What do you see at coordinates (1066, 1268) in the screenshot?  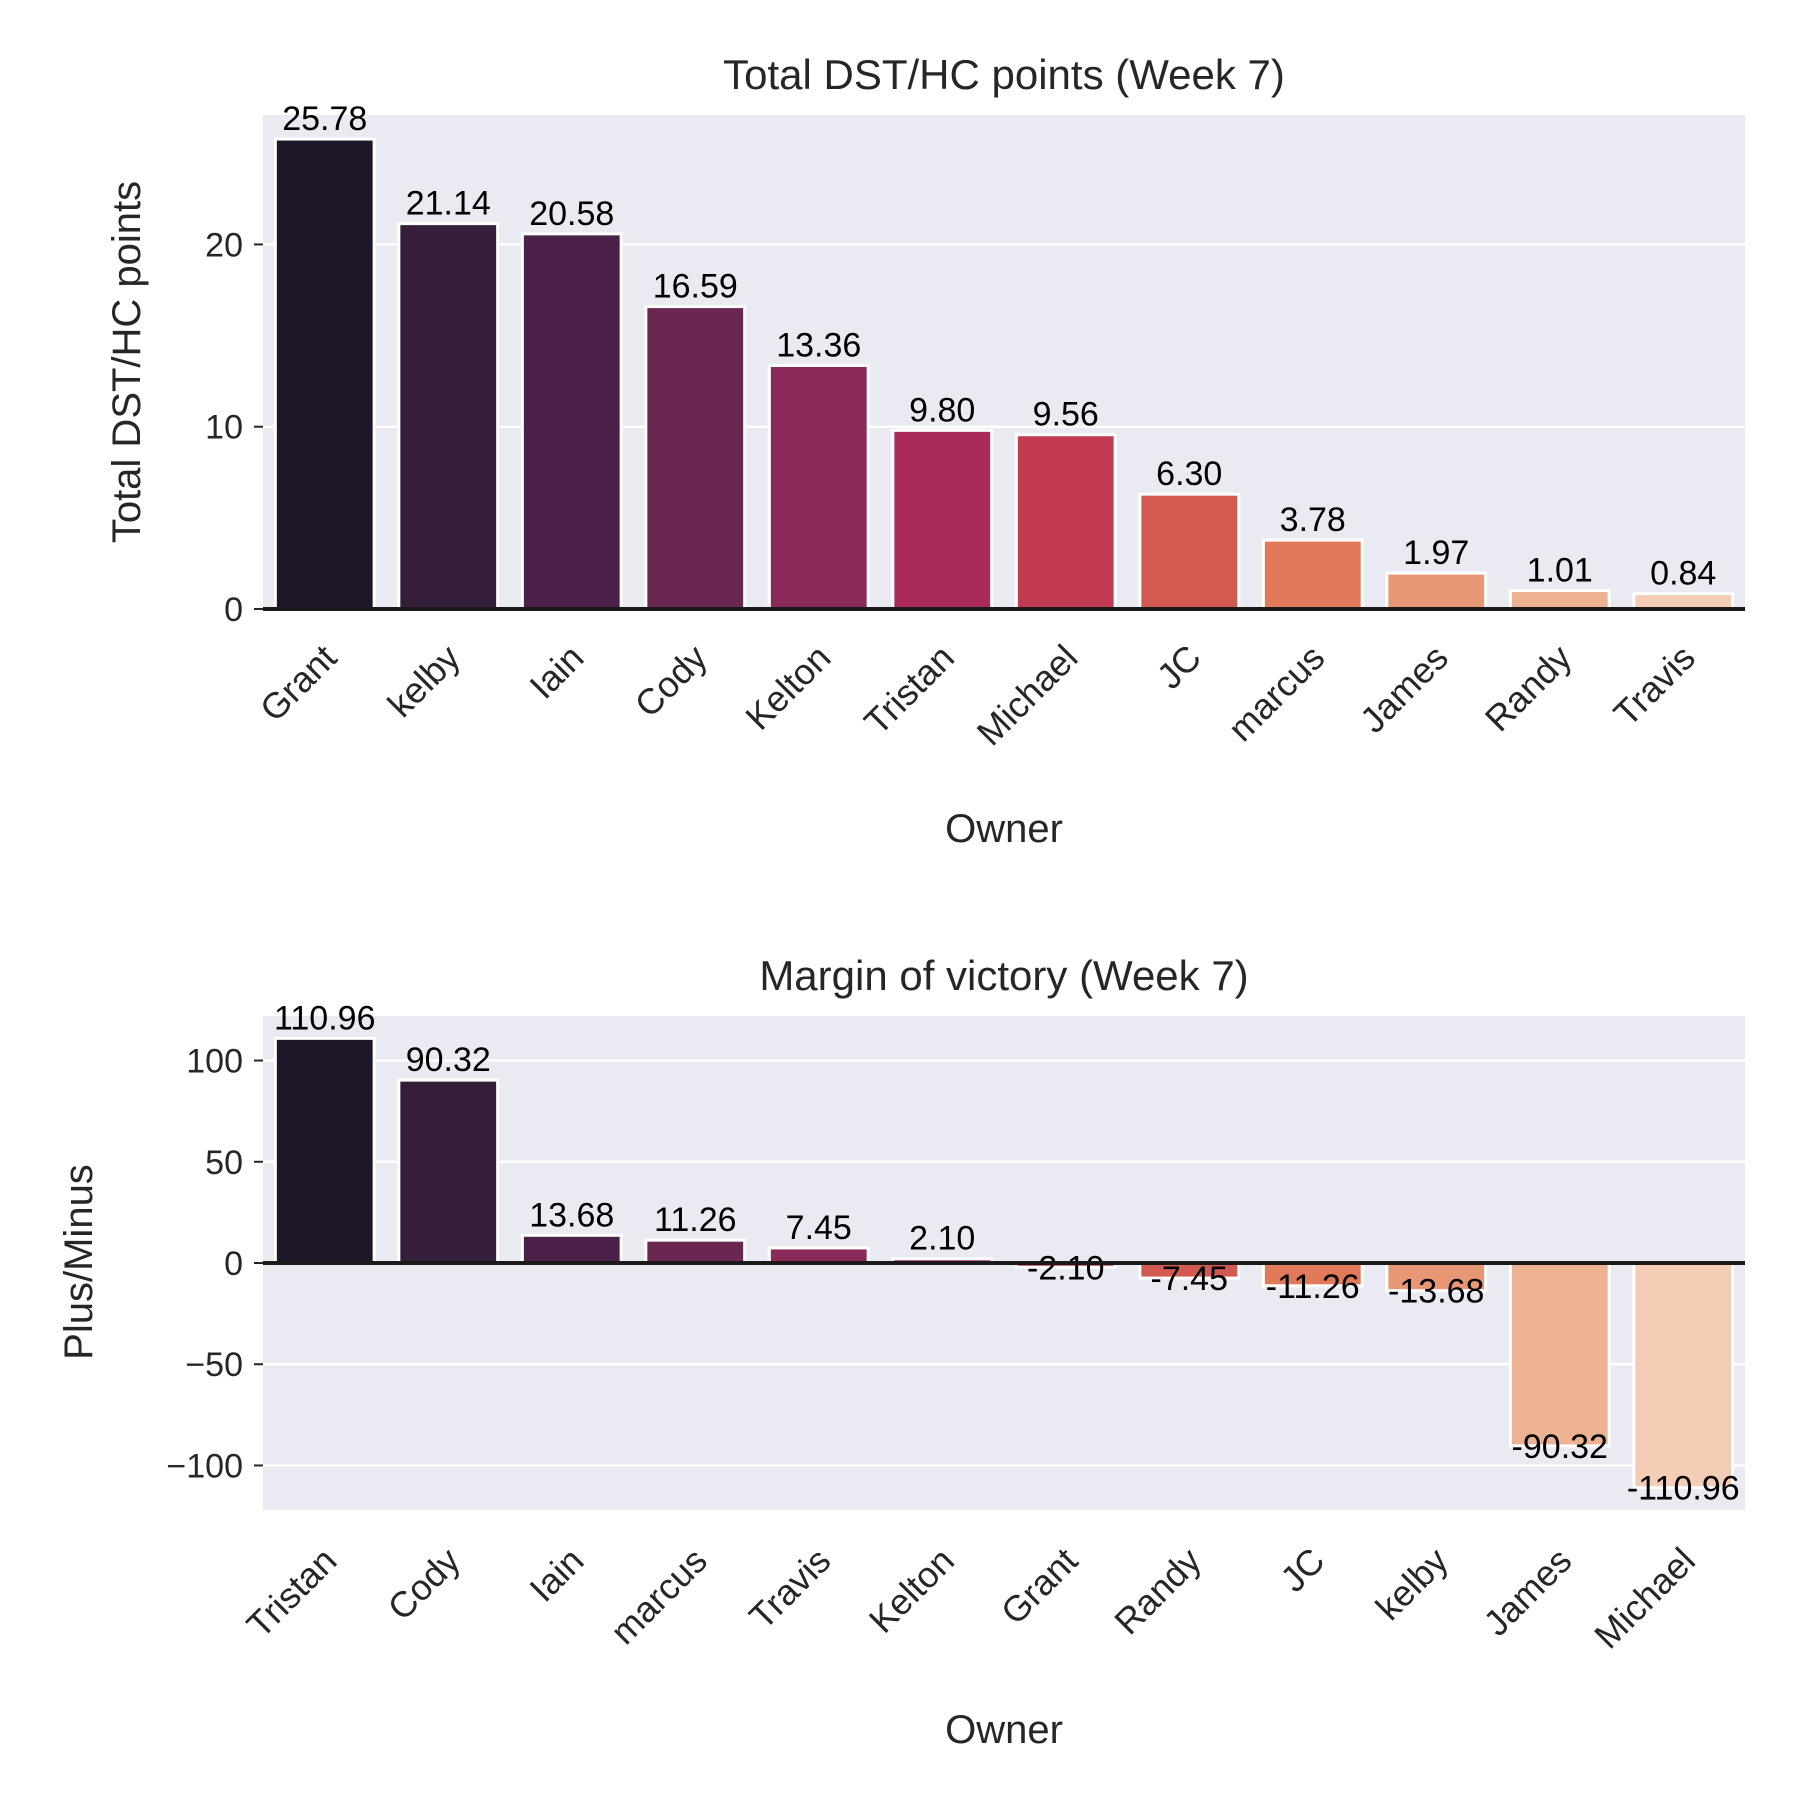 I see `bar-value-label: -2.10` at bounding box center [1066, 1268].